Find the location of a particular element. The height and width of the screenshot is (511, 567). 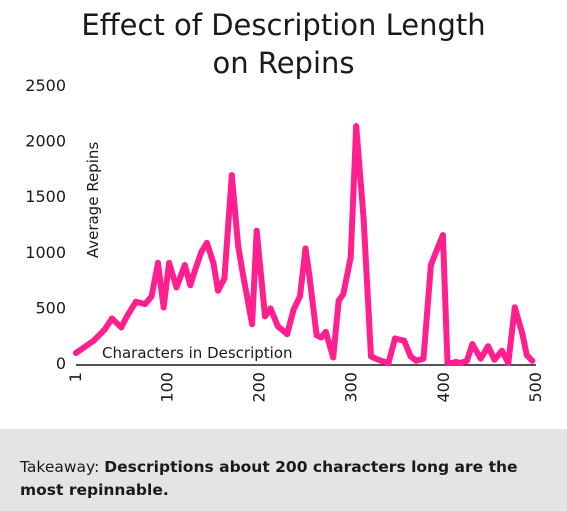

x-tick-label: 100 is located at coordinates (166, 387).